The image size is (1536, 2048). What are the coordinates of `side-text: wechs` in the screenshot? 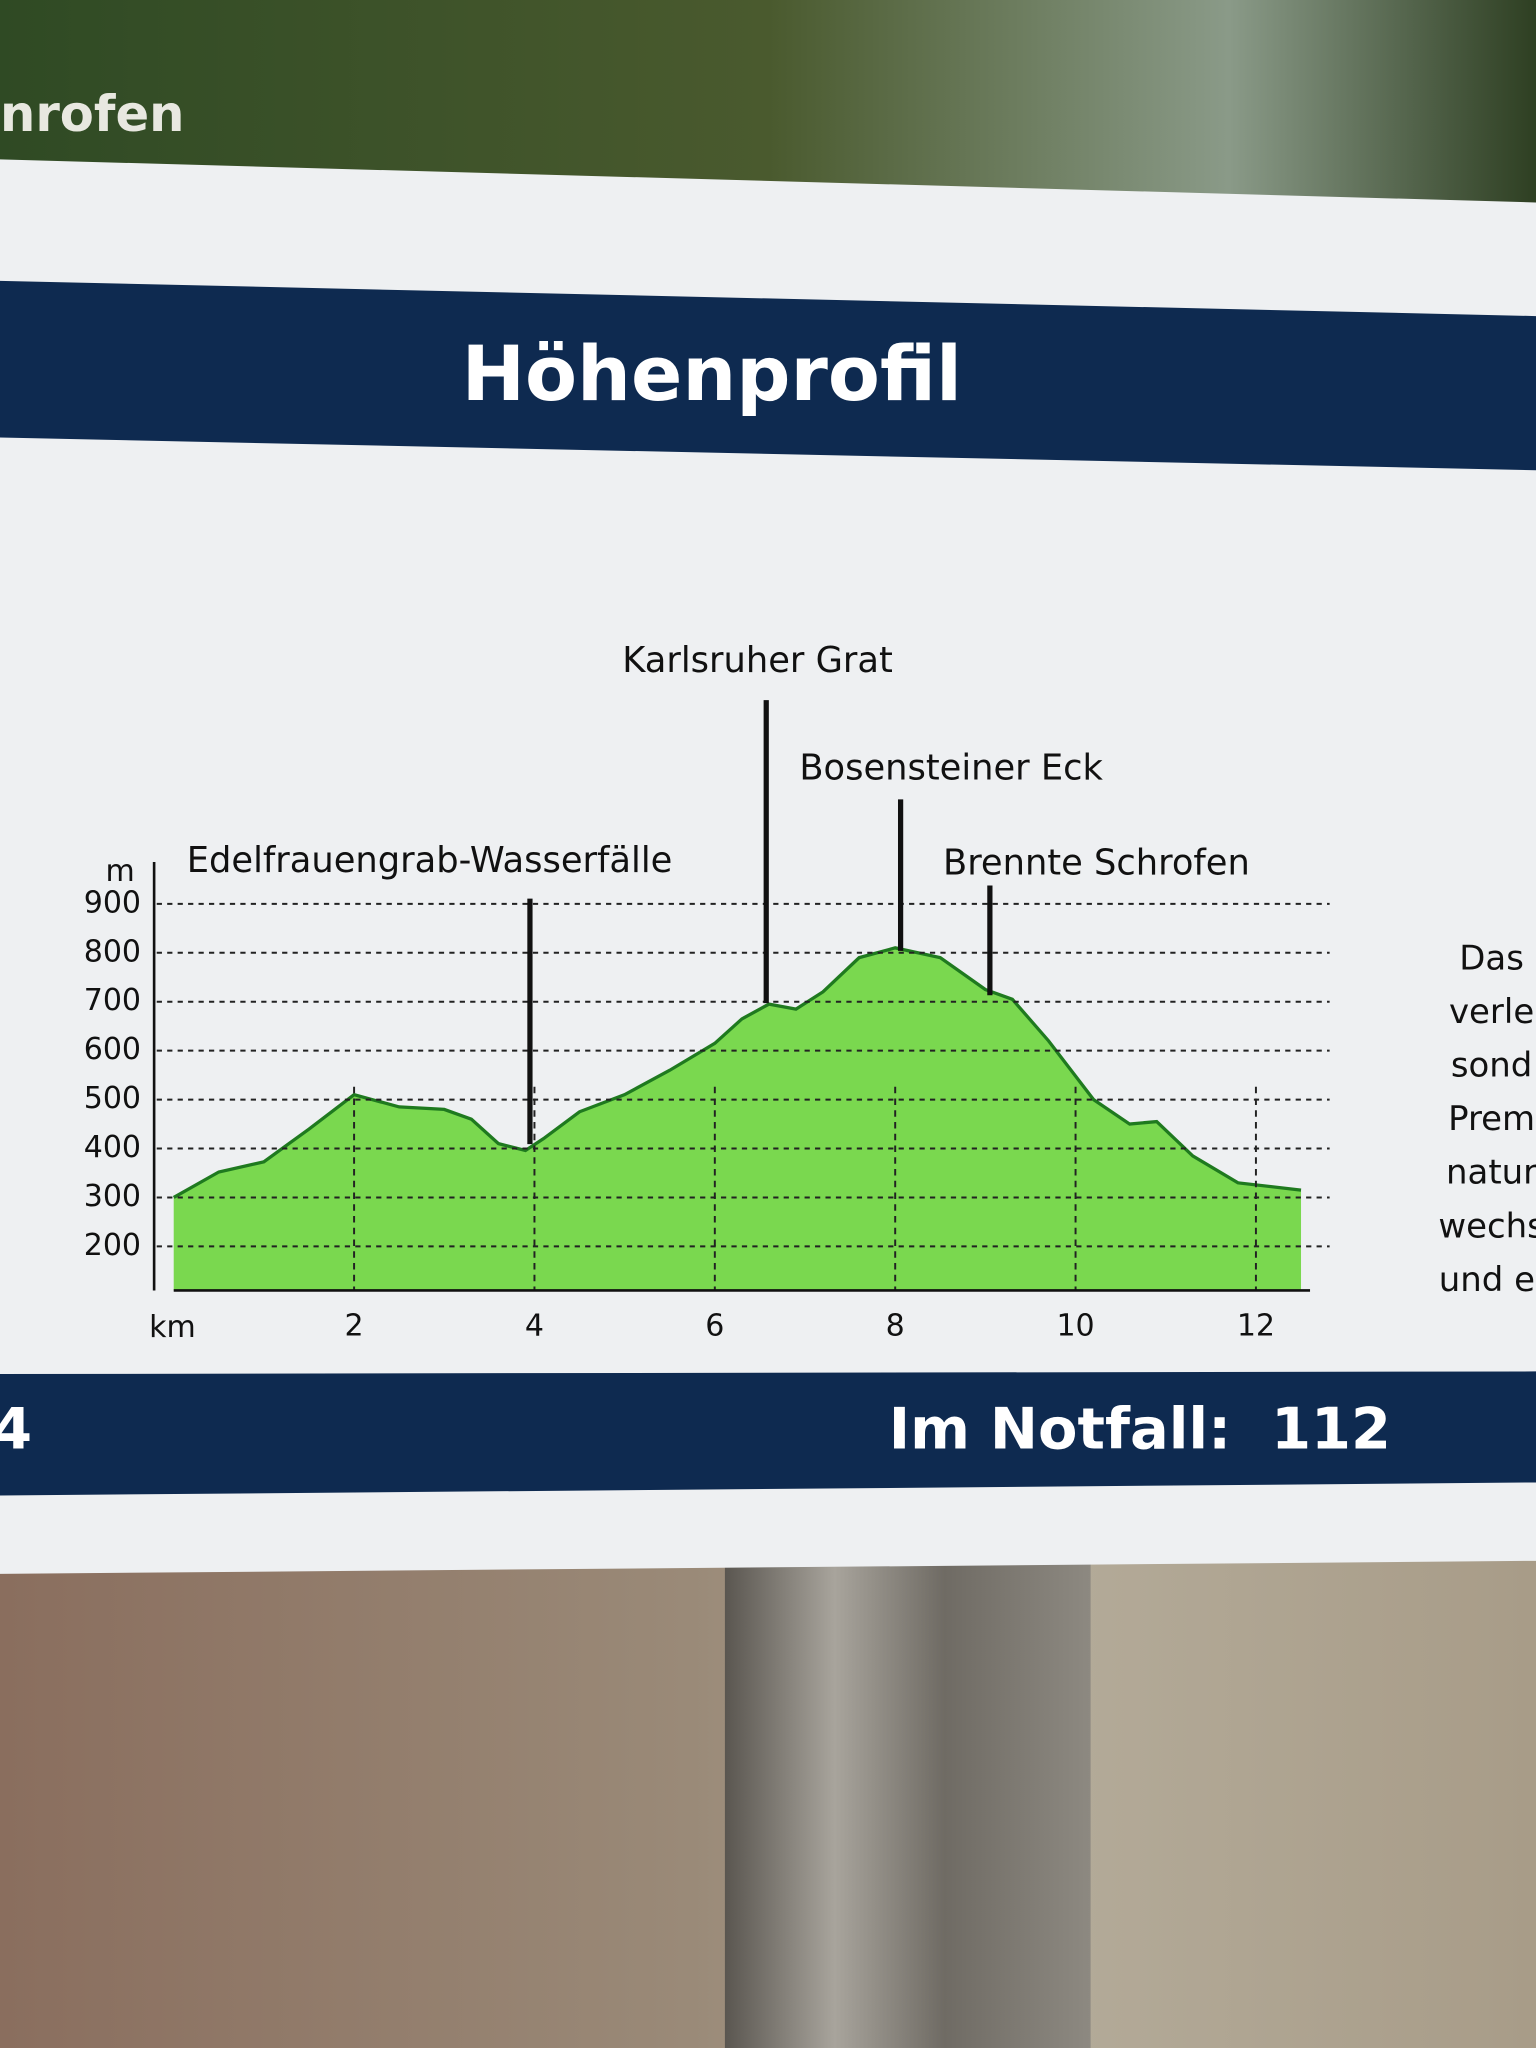 It's located at (1487, 1226).